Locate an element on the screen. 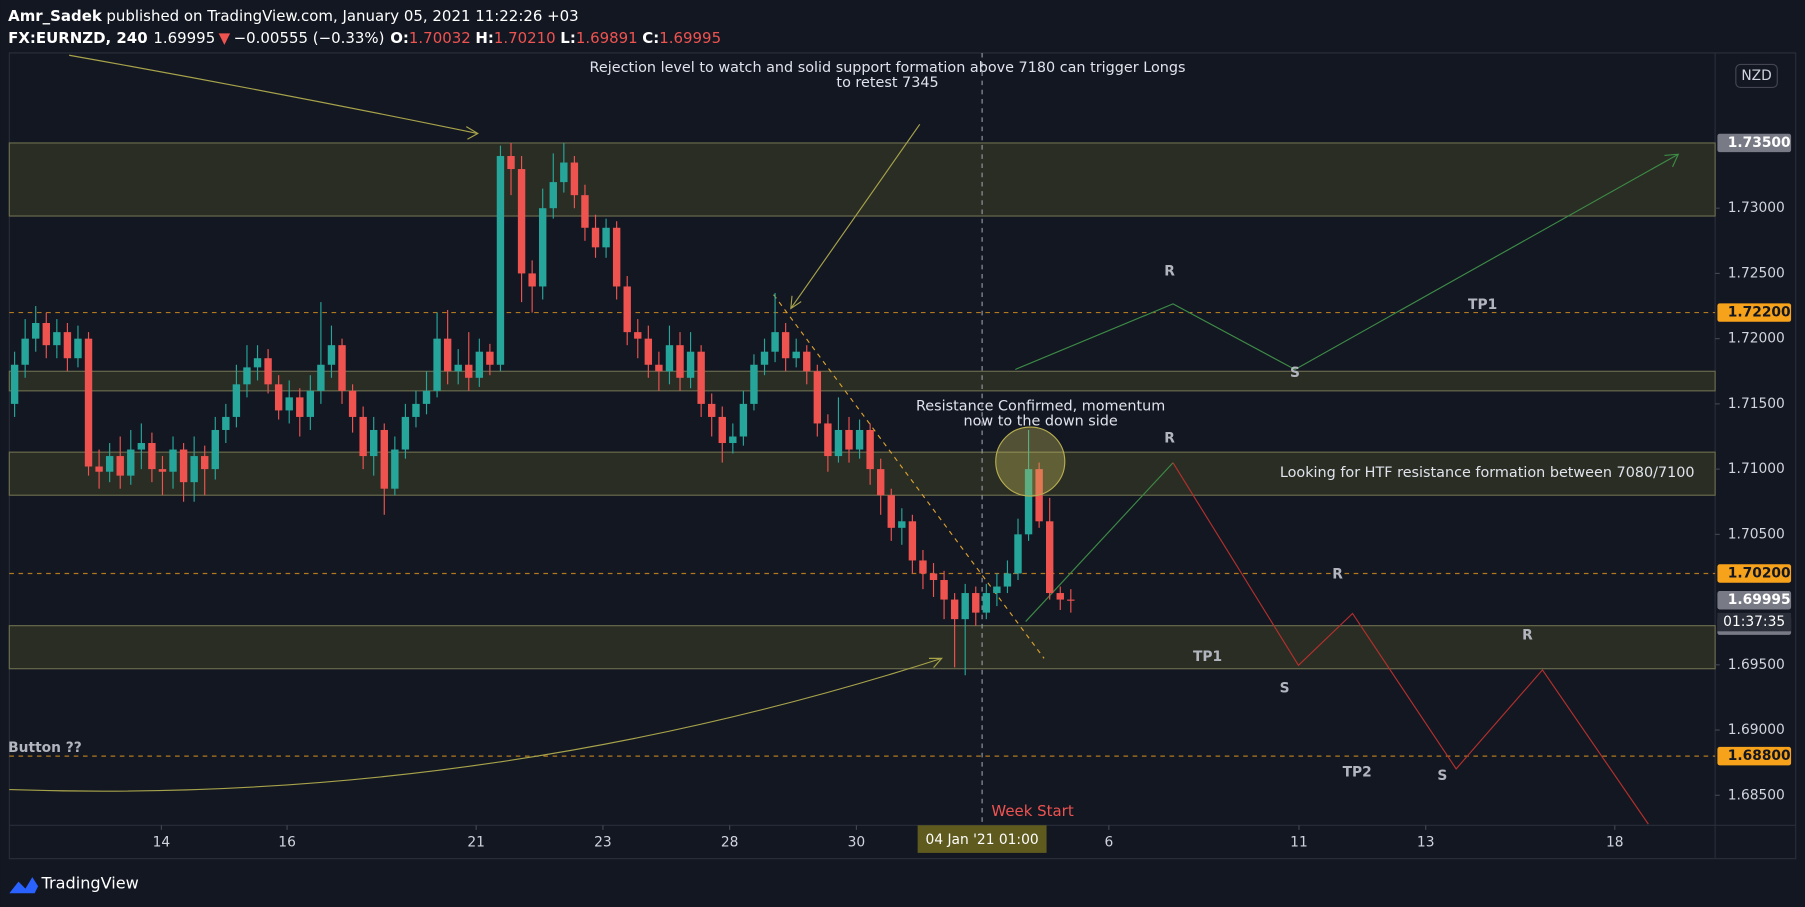 This screenshot has height=907, width=1805. symbol: FX:EURNZD, 240 is located at coordinates (77, 37).